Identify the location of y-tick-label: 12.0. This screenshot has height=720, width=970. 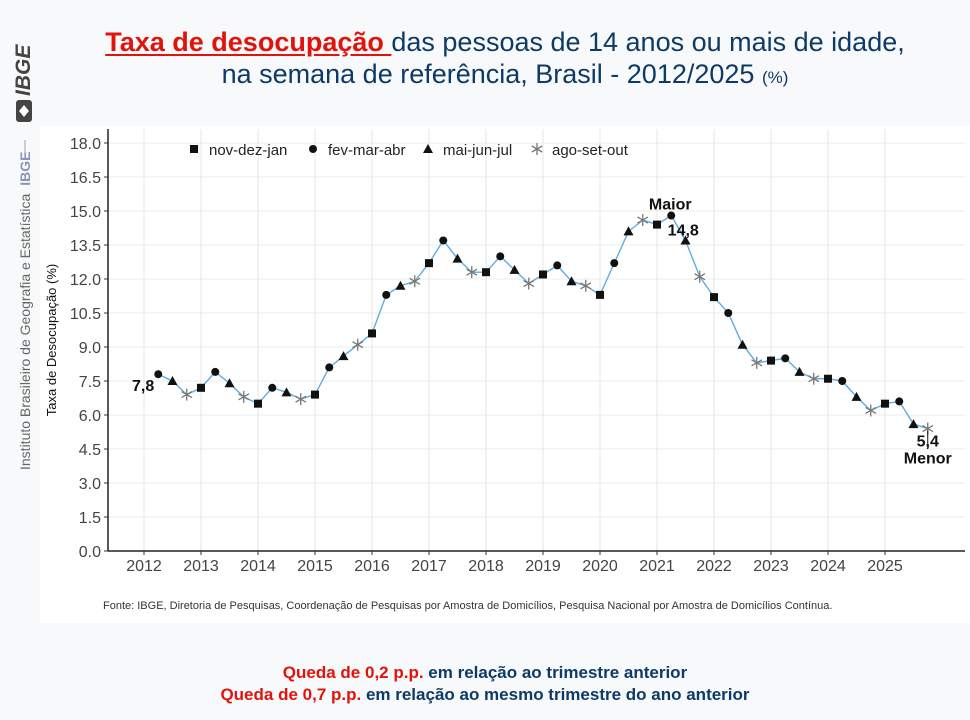
(85, 280).